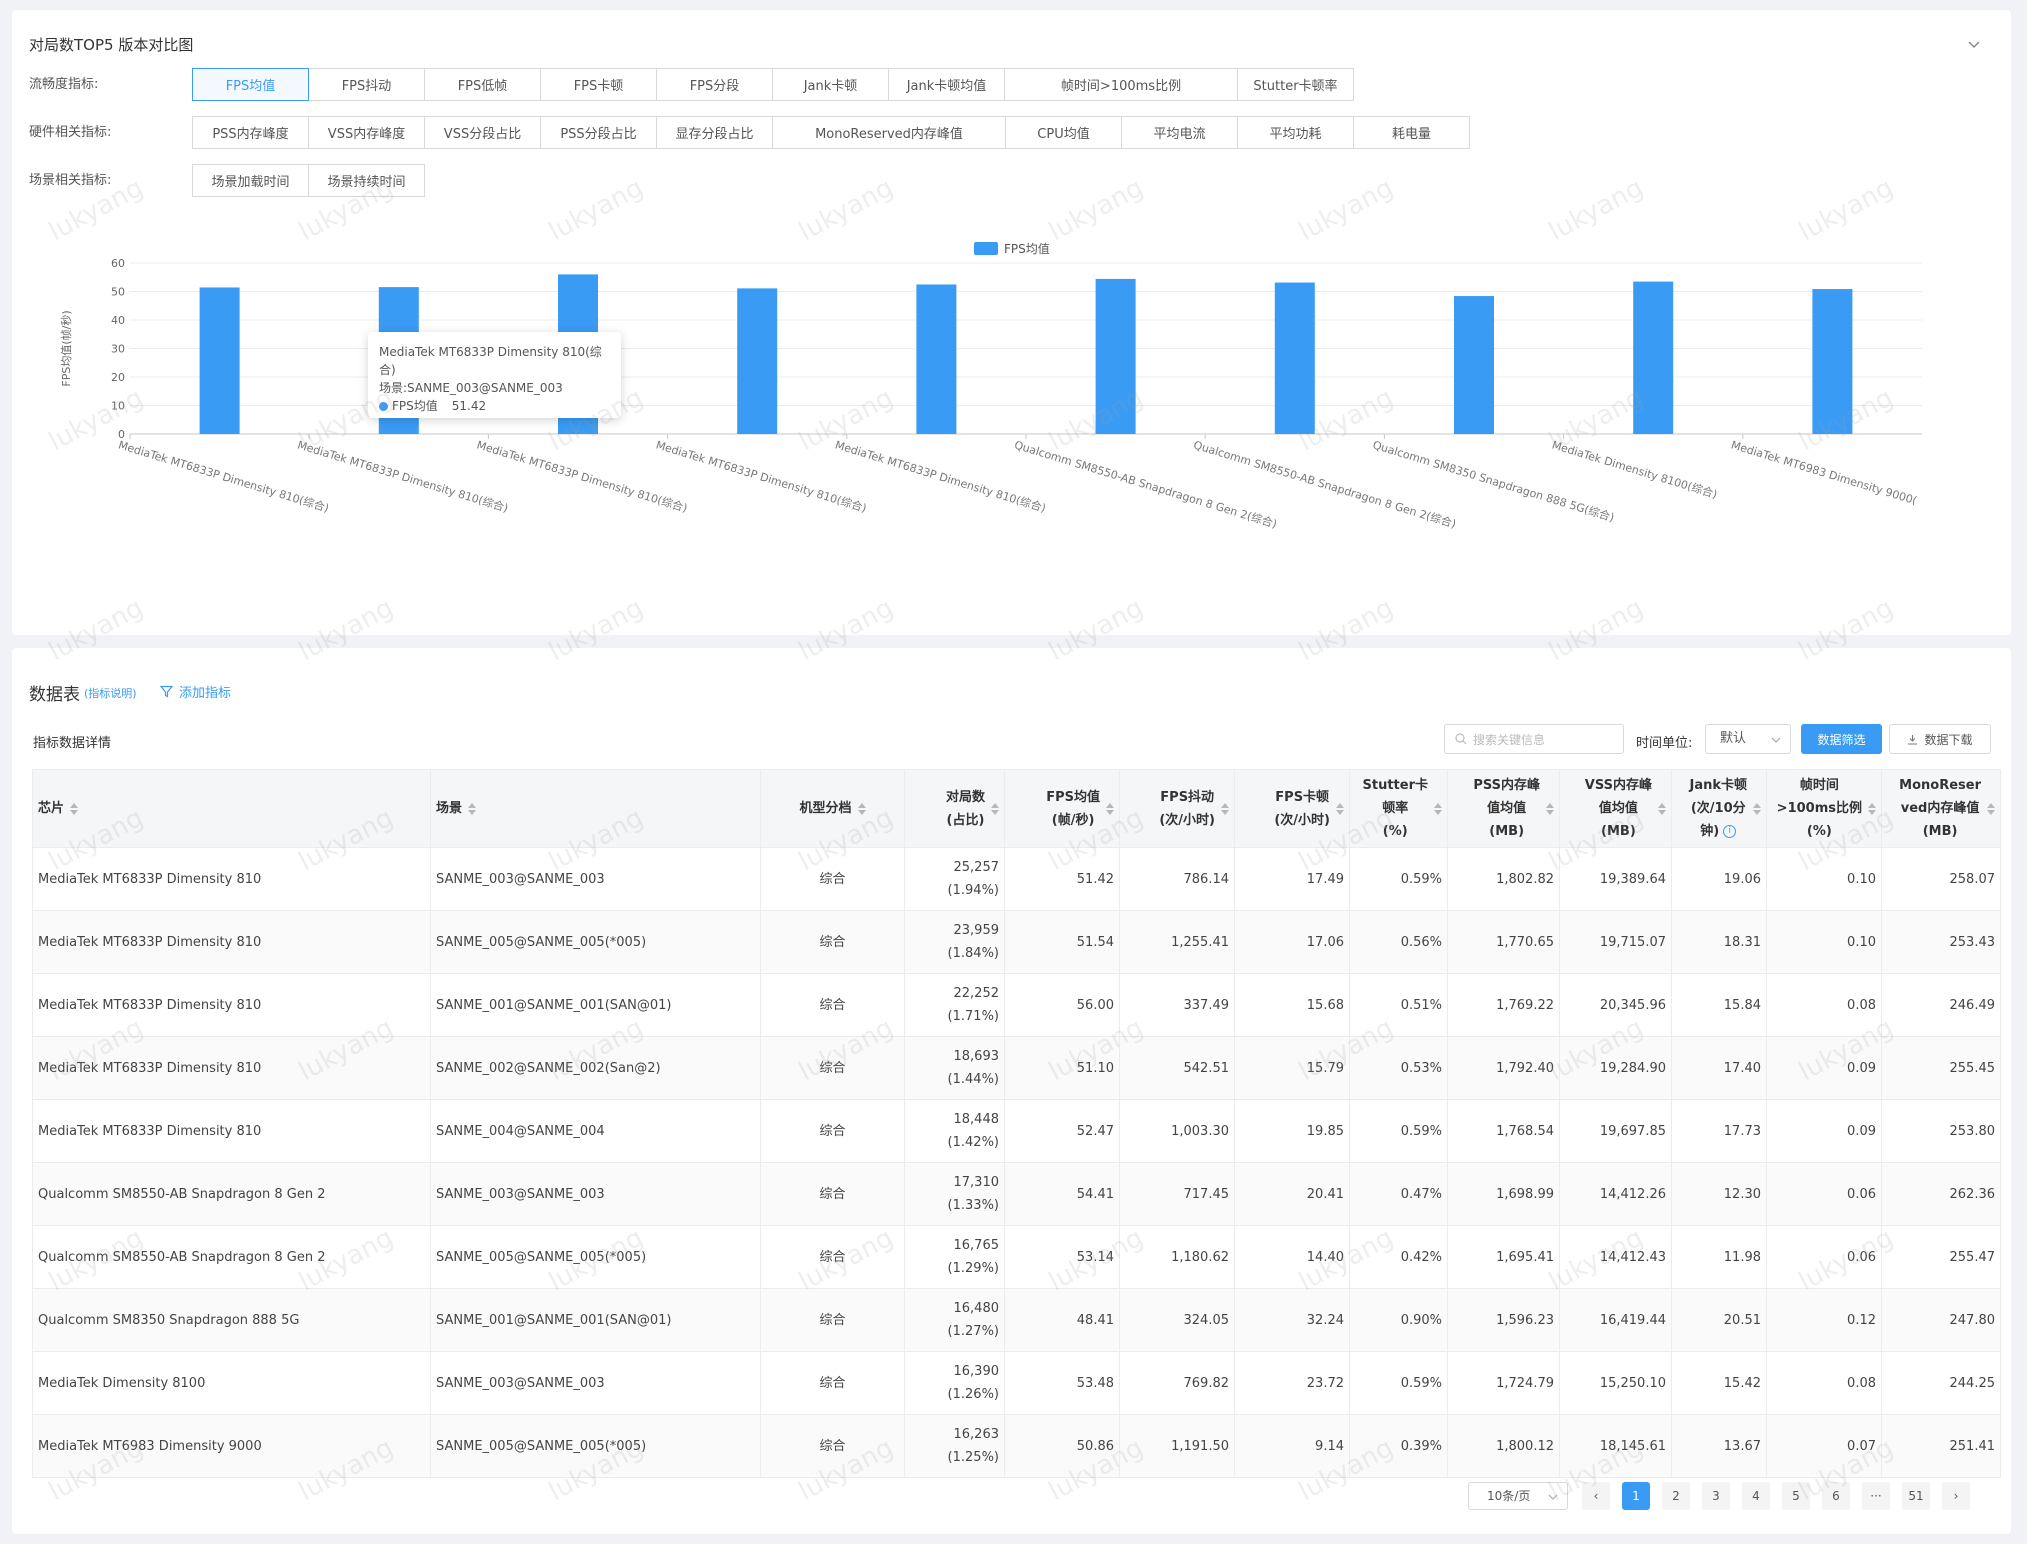  Describe the element at coordinates (231, 1383) in the screenshot. I see `chip-link: MediaTek Dimensity 8100` at that location.